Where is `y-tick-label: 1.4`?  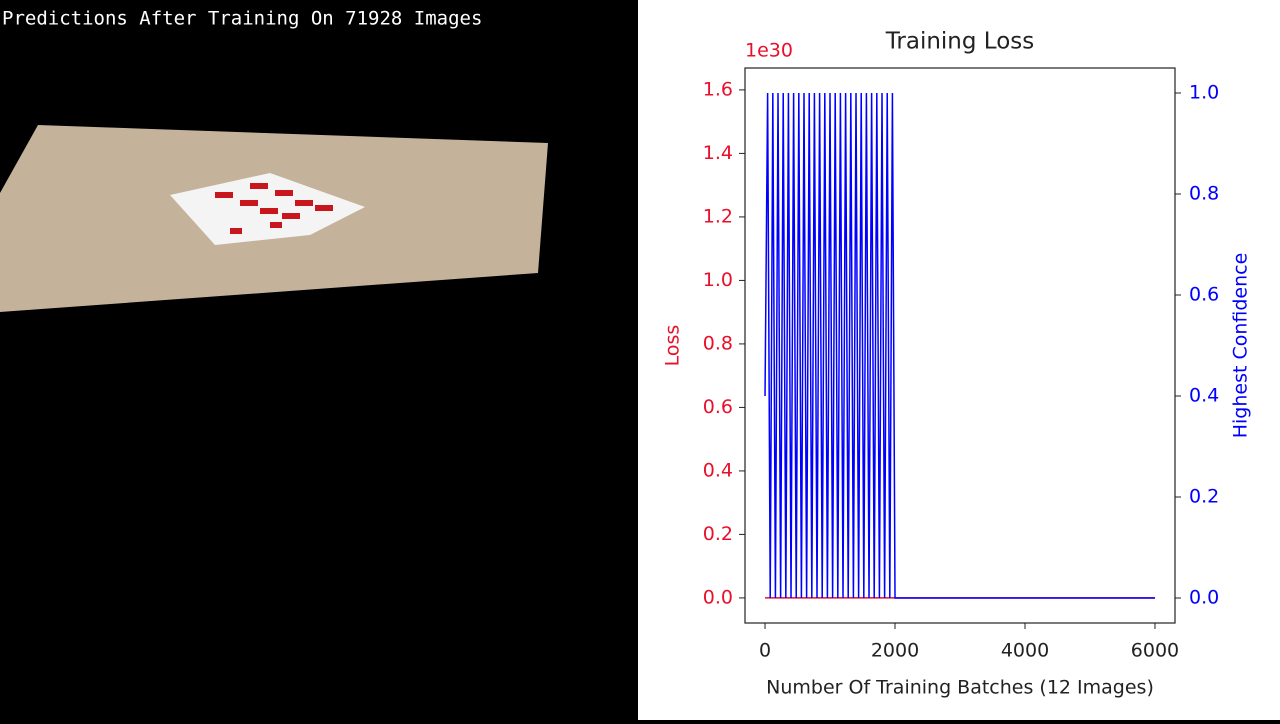
y-tick-label: 1.4 is located at coordinates (718, 153).